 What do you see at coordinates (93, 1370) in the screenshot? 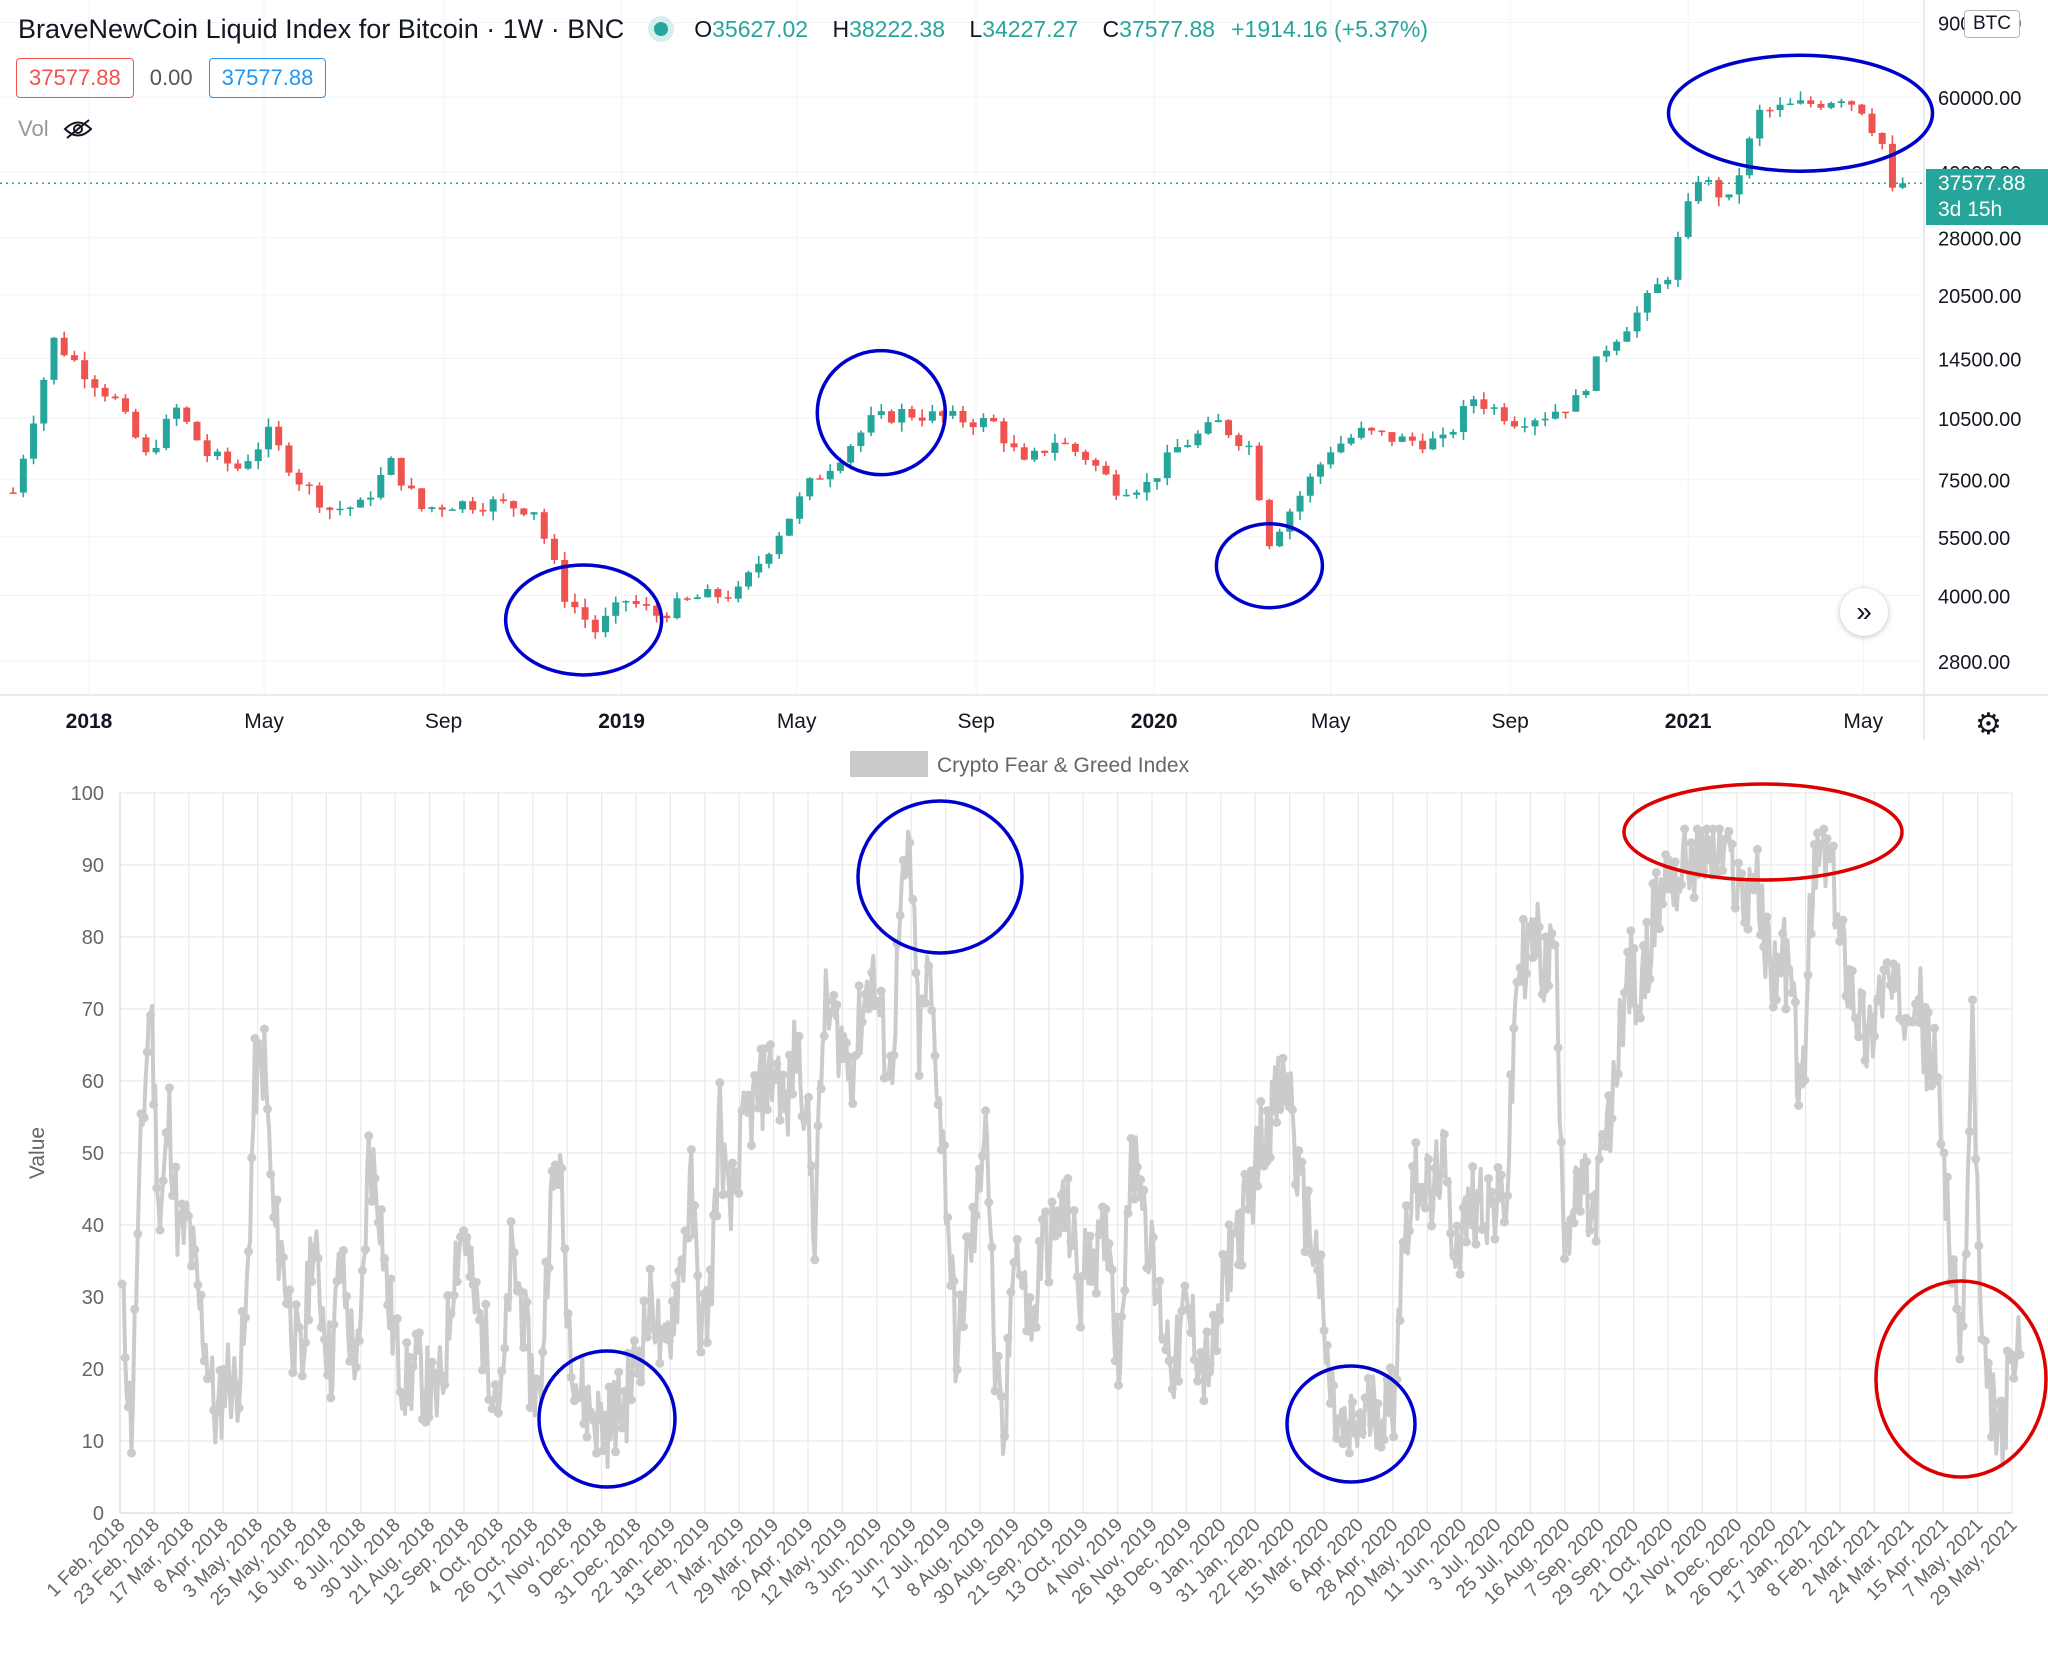
I see `y-tick-label: 20` at bounding box center [93, 1370].